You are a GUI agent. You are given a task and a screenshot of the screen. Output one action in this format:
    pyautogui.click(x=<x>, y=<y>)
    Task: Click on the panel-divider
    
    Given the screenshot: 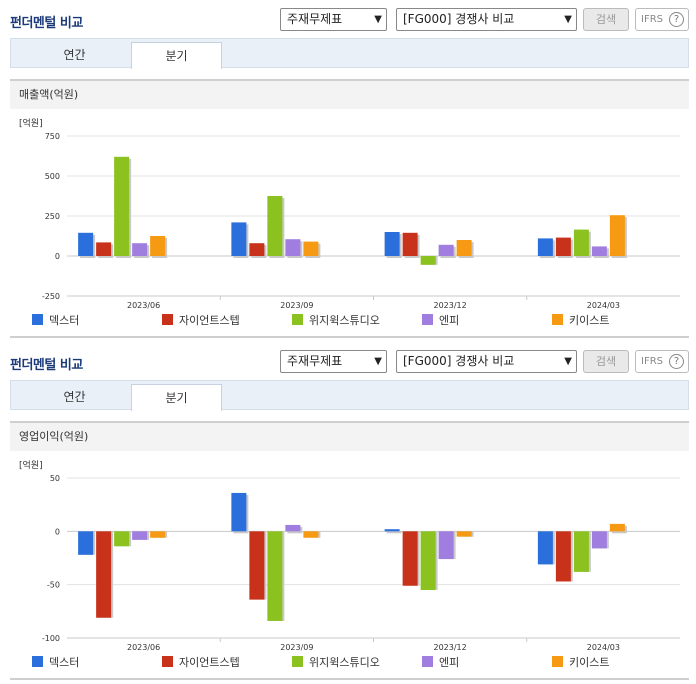 What is the action you would take?
    pyautogui.click(x=349, y=337)
    